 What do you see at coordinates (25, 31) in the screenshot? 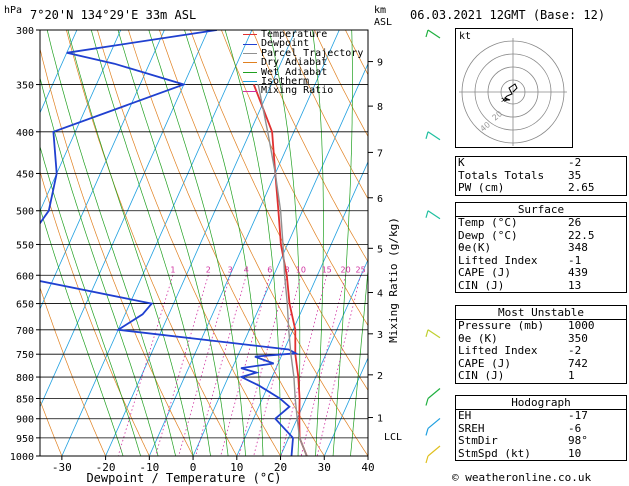
I see `pressure-label: 300` at bounding box center [25, 31].